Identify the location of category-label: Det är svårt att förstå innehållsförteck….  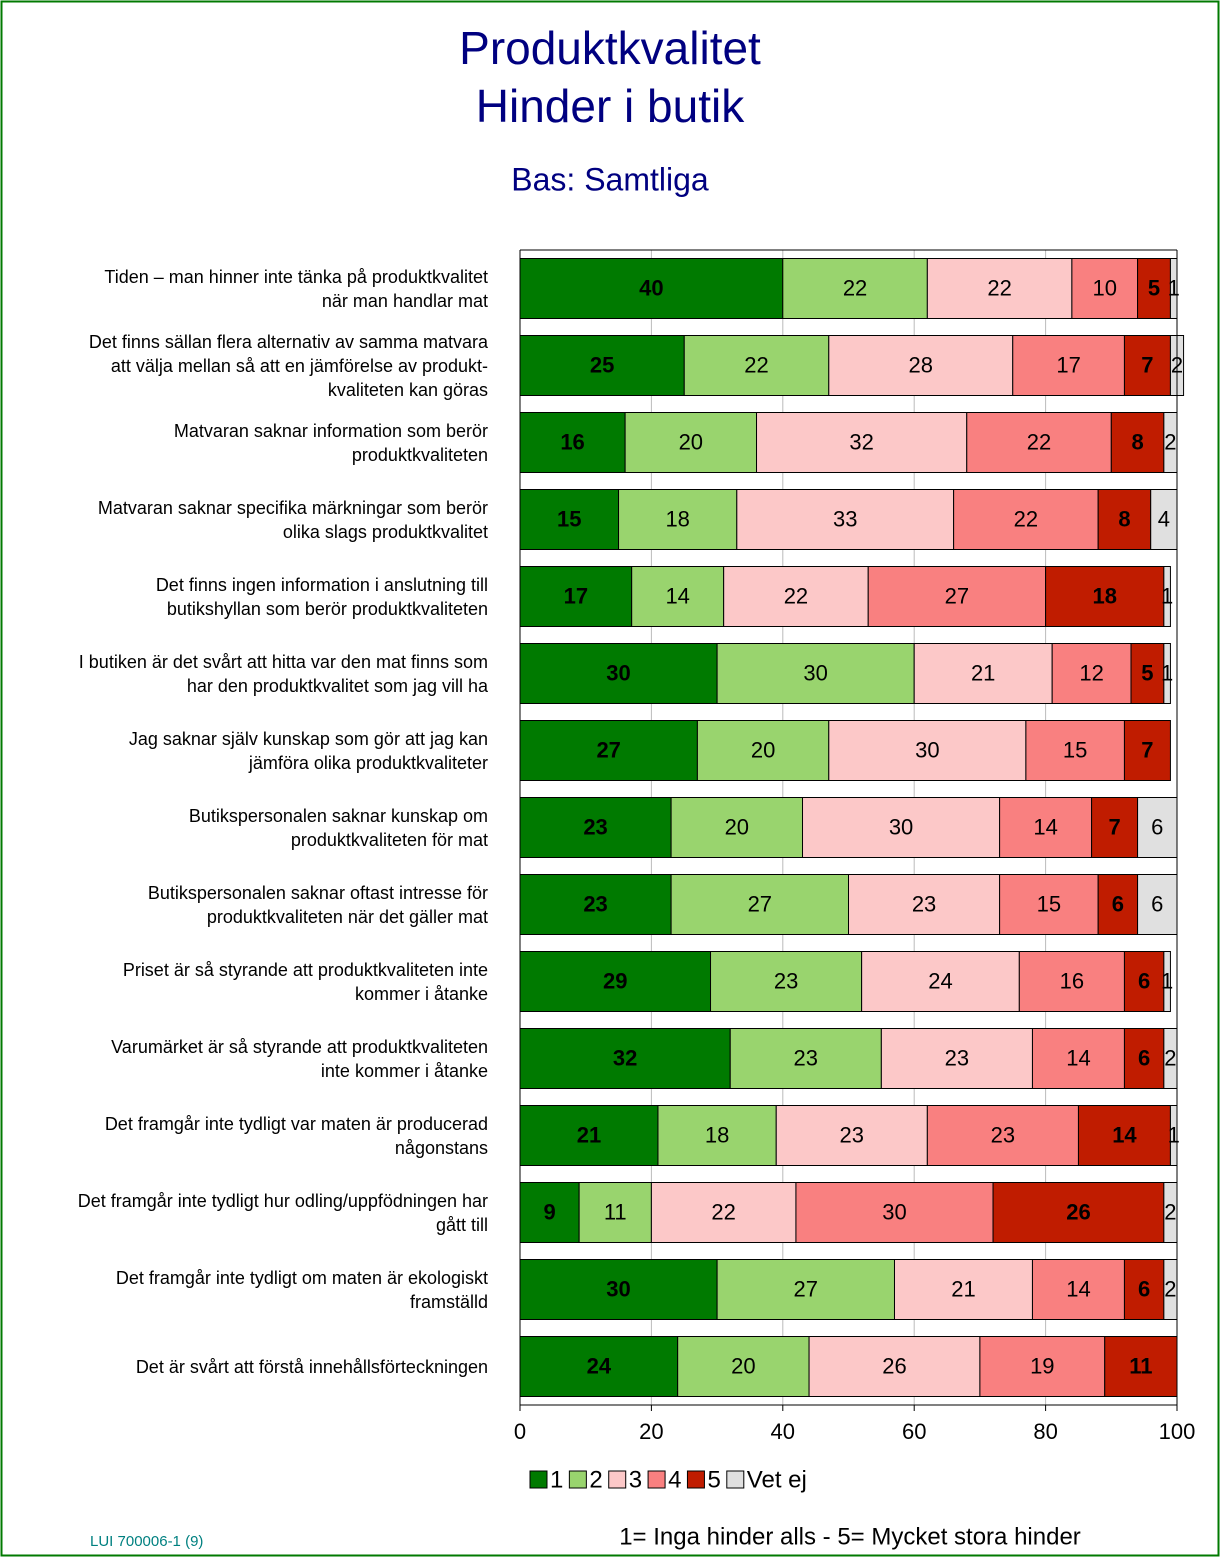
(311, 1366).